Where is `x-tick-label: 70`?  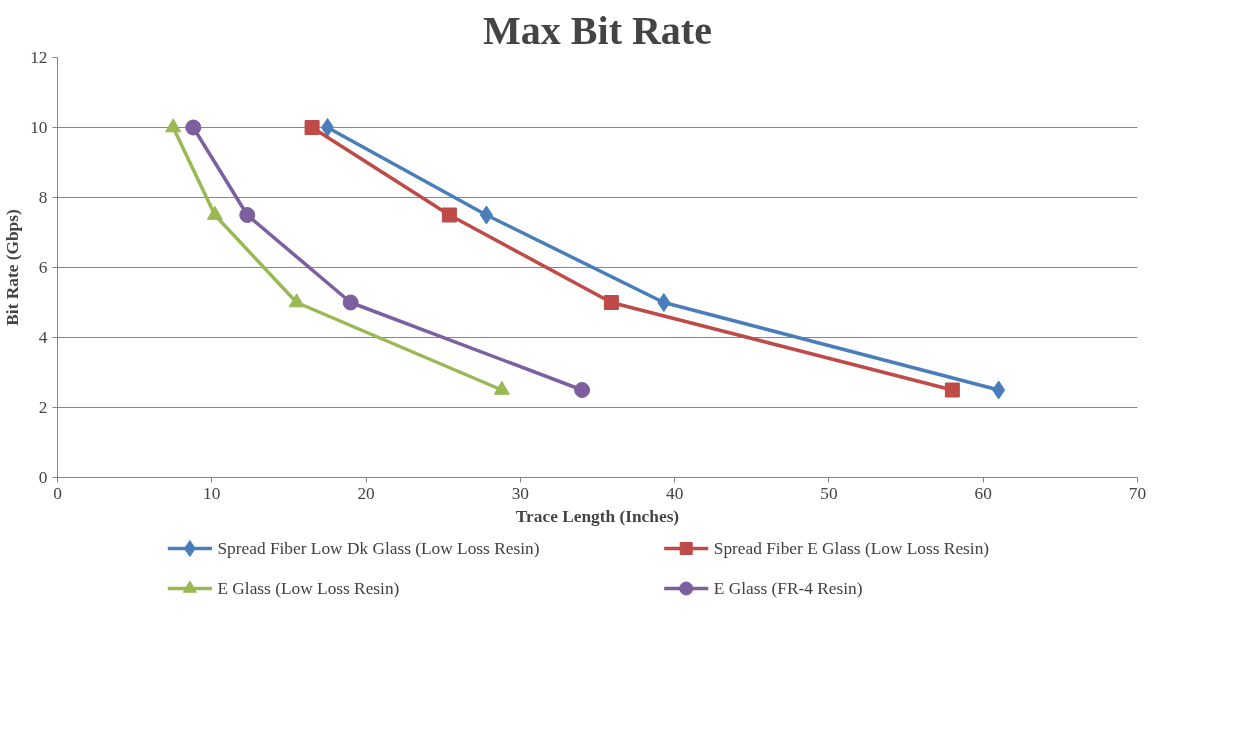 x-tick-label: 70 is located at coordinates (1137, 493).